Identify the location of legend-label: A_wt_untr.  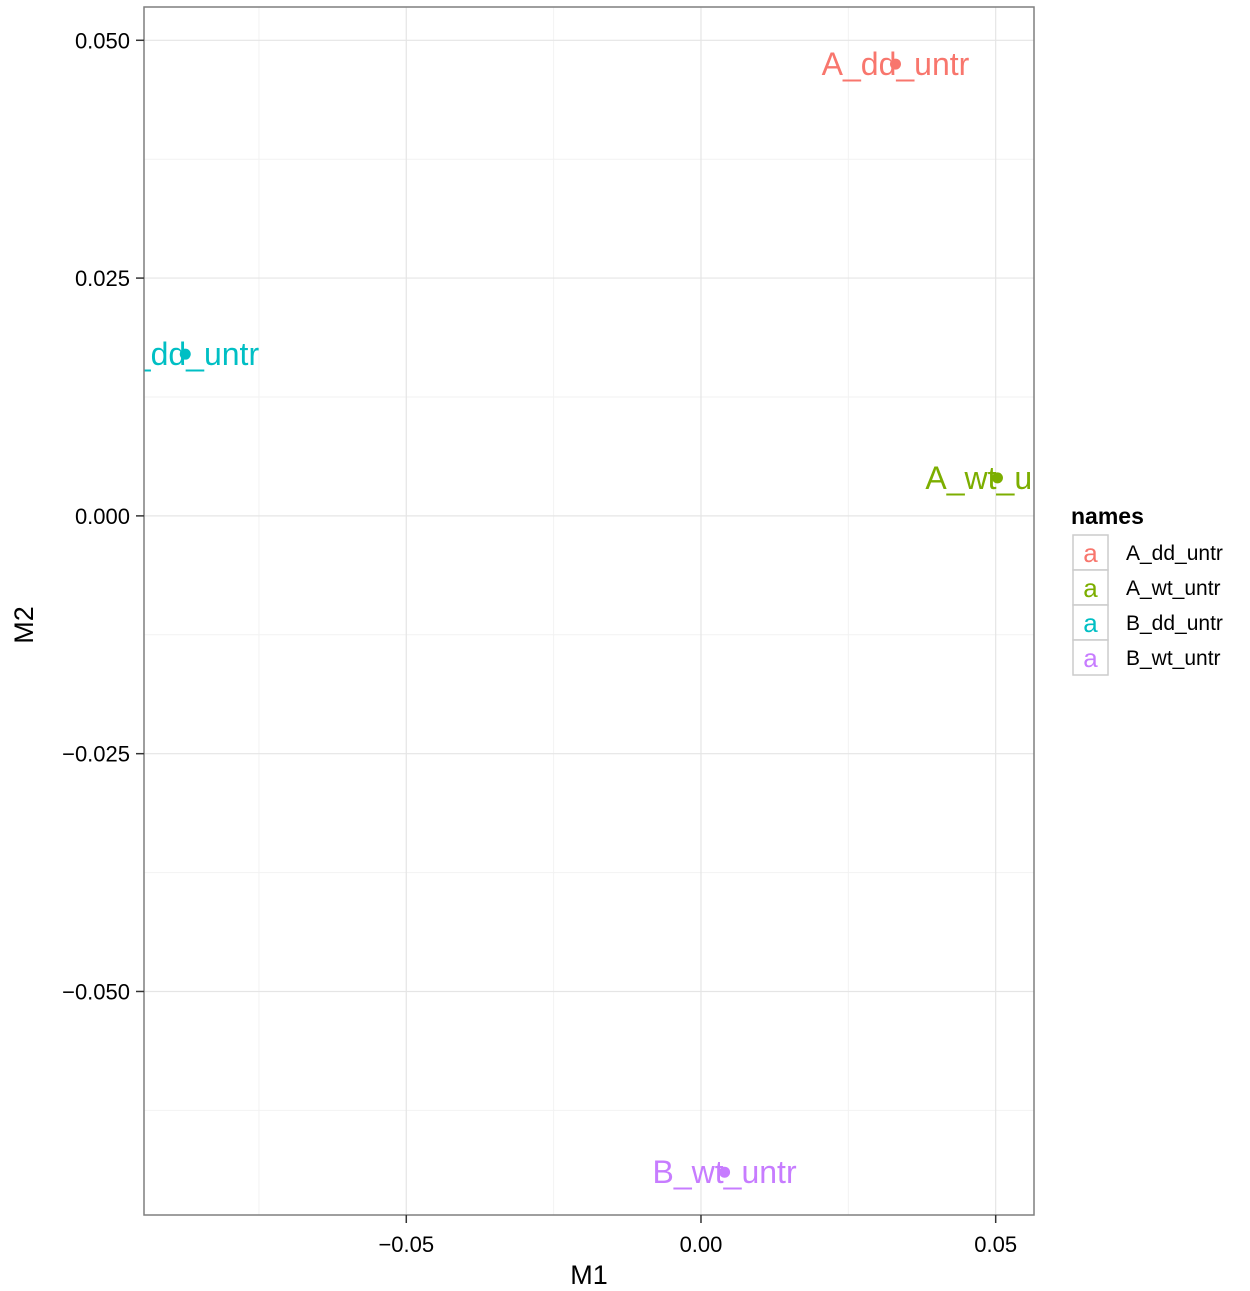
(1173, 588).